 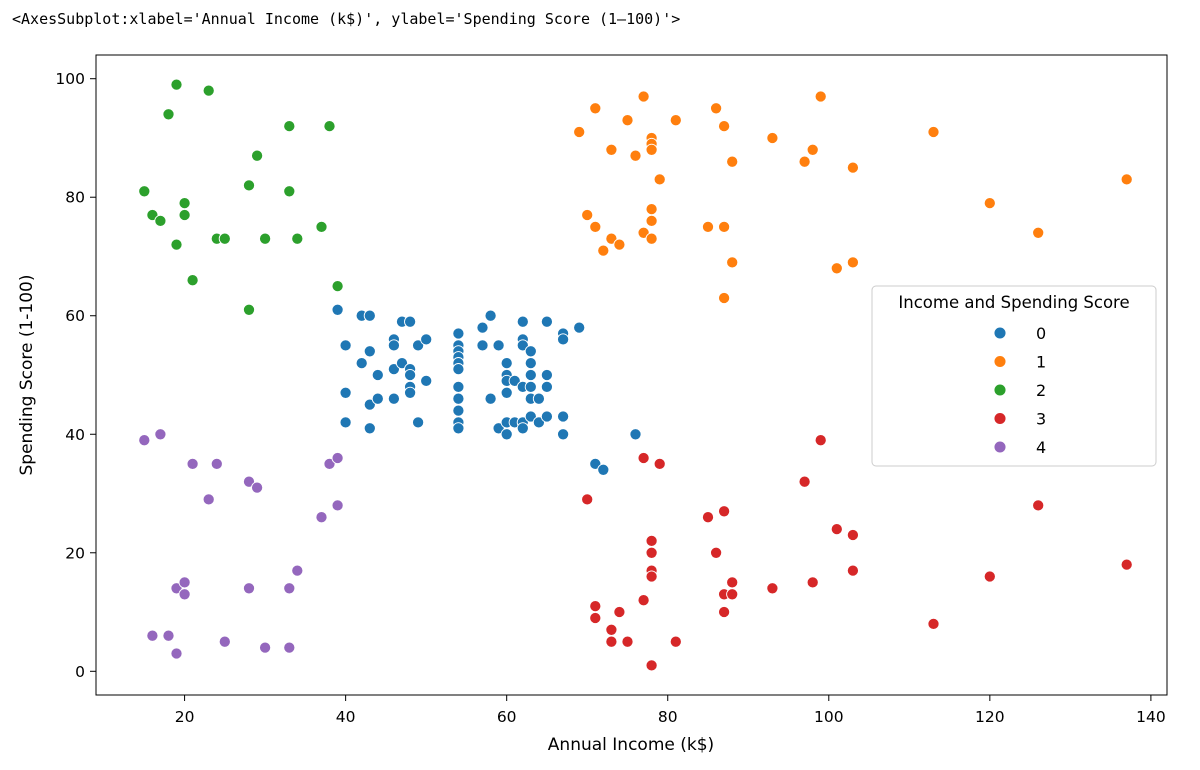 I want to click on x-tick-label: 100, so click(x=829, y=717).